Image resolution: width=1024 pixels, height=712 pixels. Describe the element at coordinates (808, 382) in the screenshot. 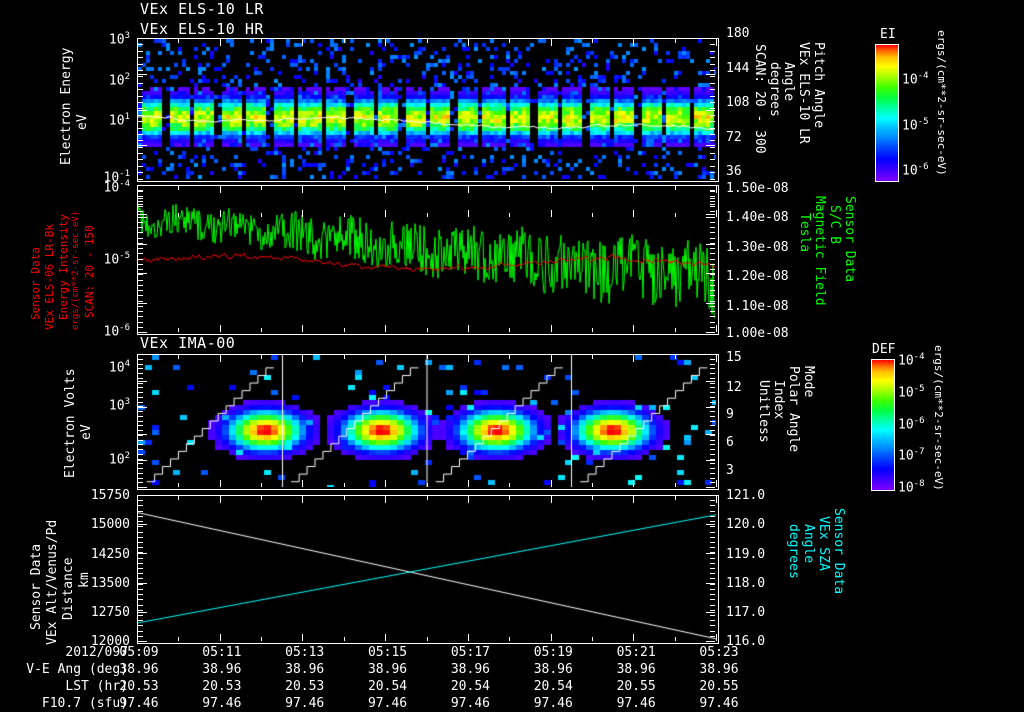

I see `panel3-right-axis-label-1: Mode` at that location.